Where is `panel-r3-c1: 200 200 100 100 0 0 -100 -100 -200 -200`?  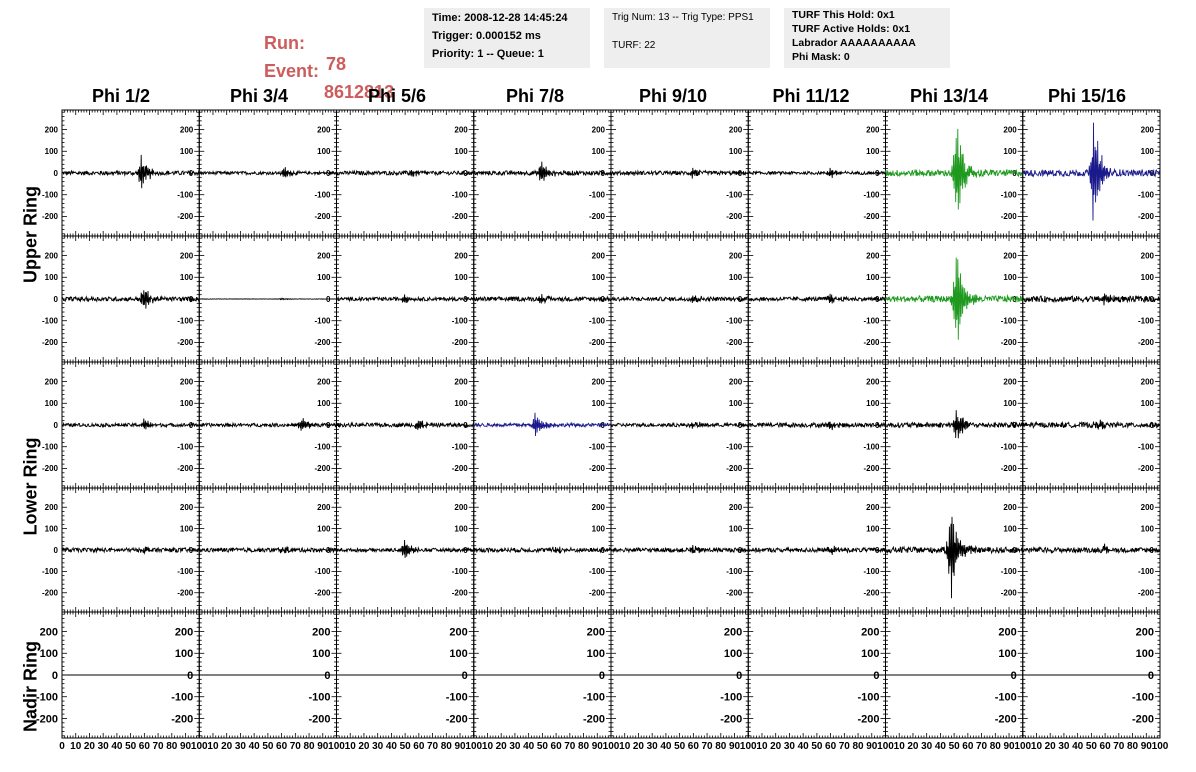
panel-r3-c1: 200 200 100 100 0 0 -100 -100 -200 -200 is located at coordinates (121, 425).